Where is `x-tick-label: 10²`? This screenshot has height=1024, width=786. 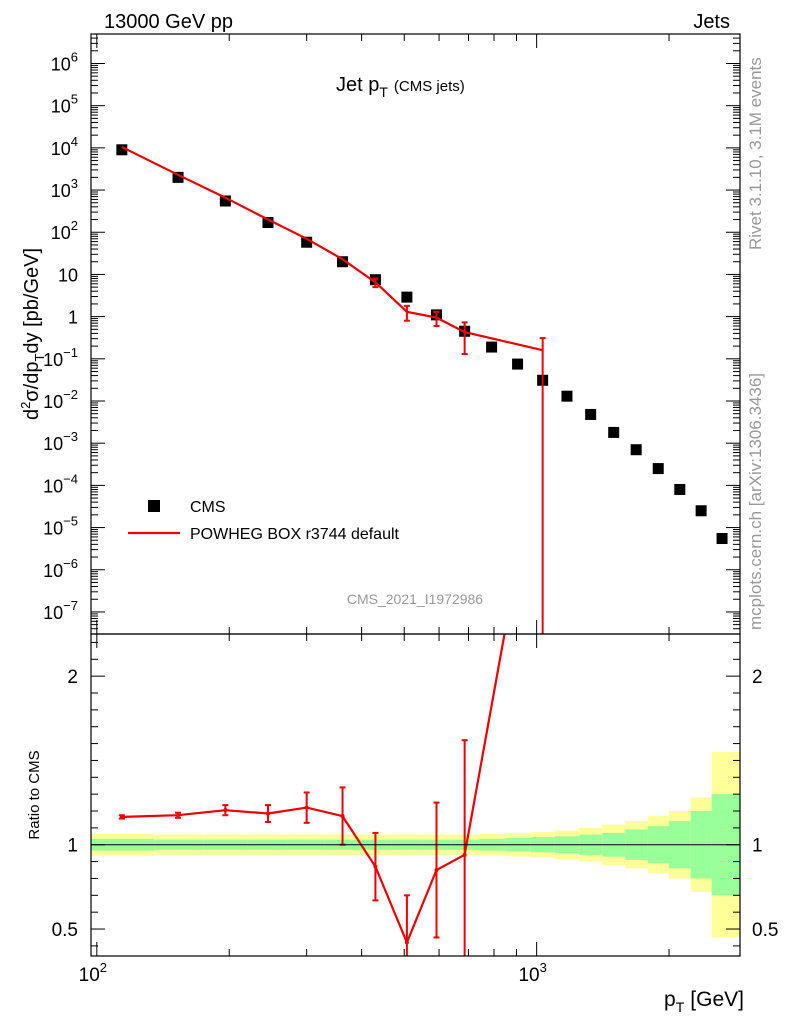 x-tick-label: 10² is located at coordinates (93, 973).